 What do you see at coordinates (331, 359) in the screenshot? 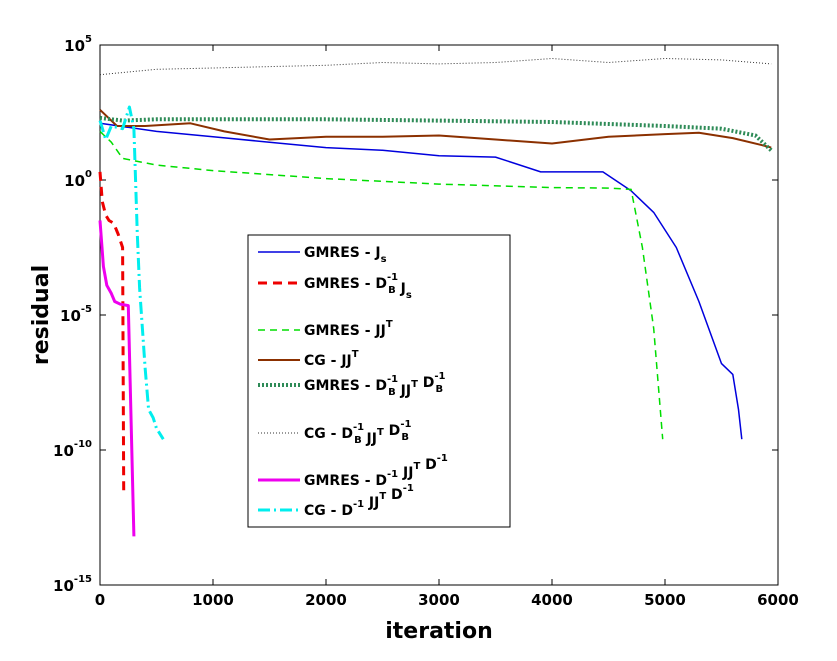
I see `legend-label-4: CG - JJT` at bounding box center [331, 359].